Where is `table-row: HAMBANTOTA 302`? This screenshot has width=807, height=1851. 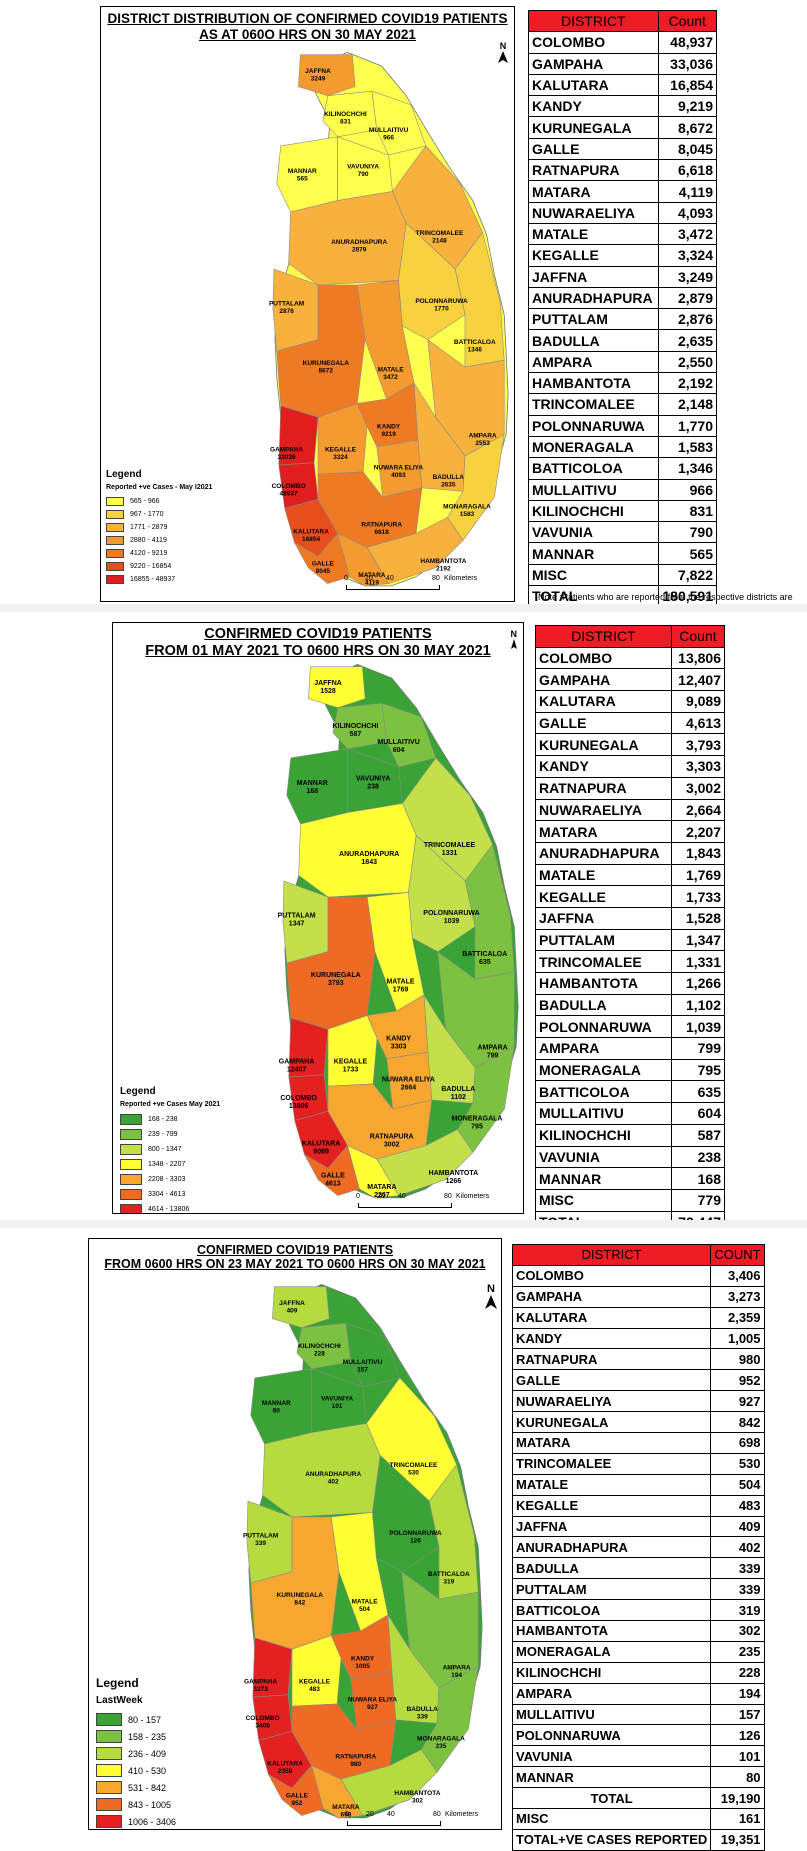 table-row: HAMBANTOTA 302 is located at coordinates (638, 1631).